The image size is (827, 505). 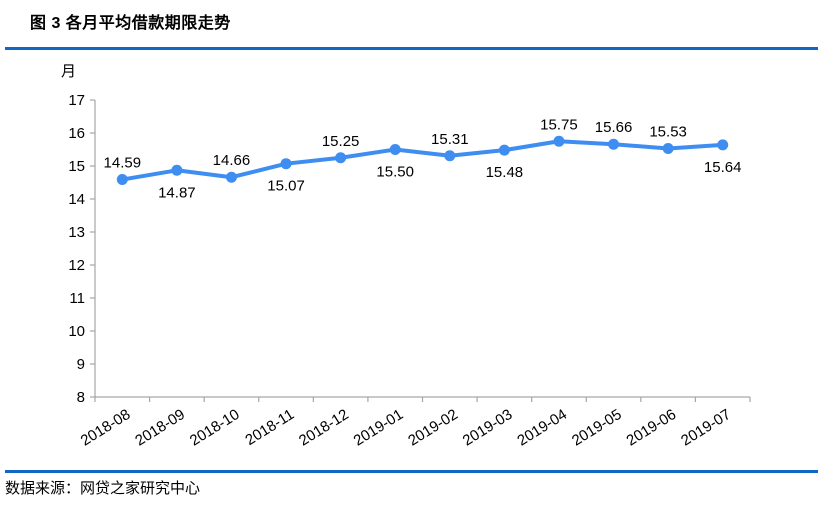 I want to click on y-axis-tick-label: 12, so click(x=76, y=265).